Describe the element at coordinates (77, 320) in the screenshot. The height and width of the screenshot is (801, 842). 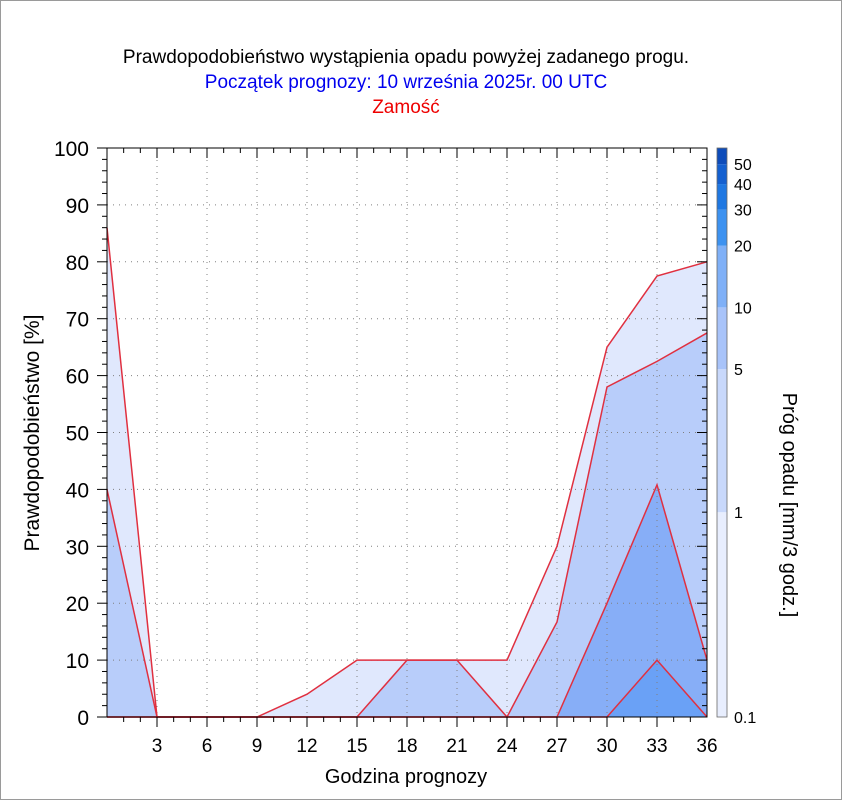
I see `y-tick-label-70: 70` at that location.